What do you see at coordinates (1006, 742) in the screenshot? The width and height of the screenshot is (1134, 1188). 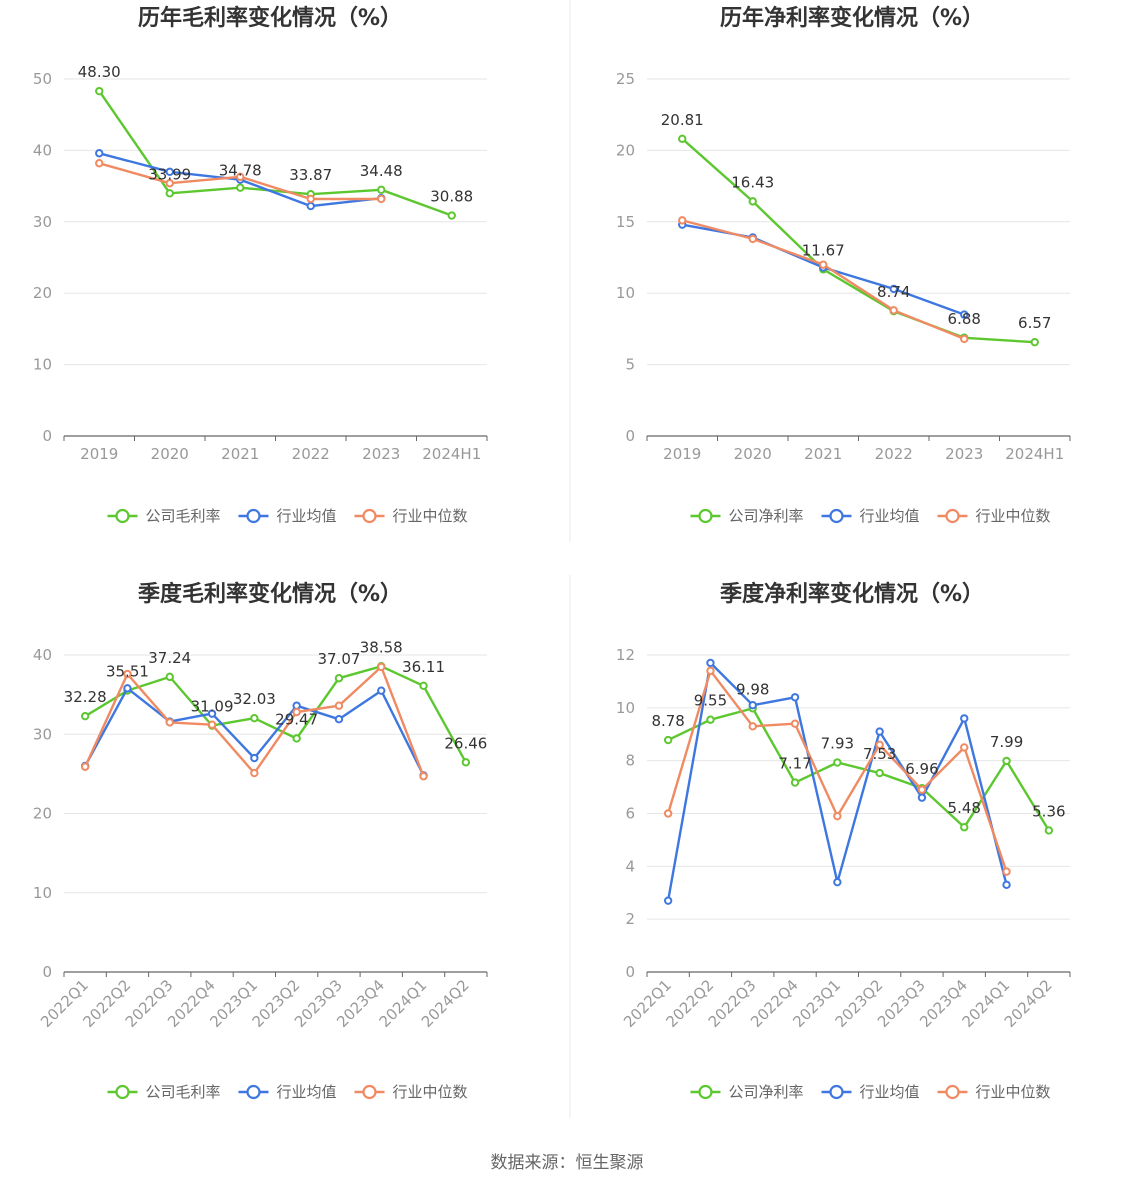 I see `data-label: 7.99` at bounding box center [1006, 742].